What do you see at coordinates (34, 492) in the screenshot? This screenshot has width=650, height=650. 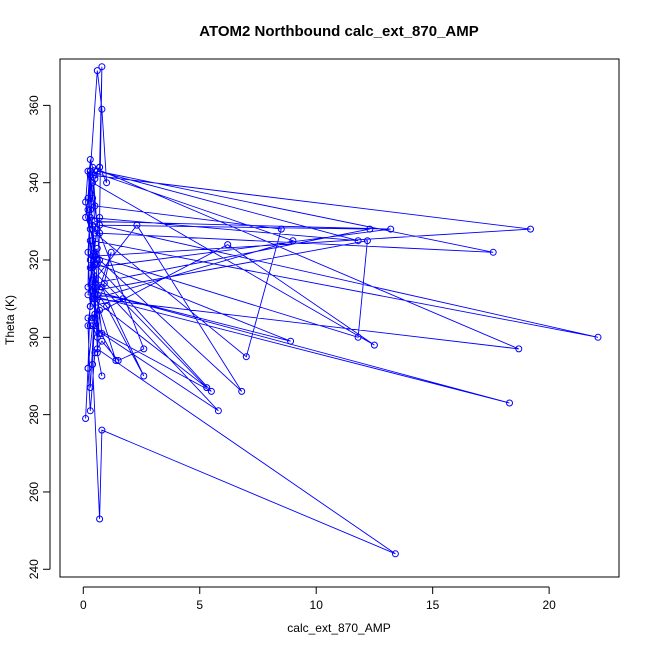 I see `y-tick-label: 260` at bounding box center [34, 492].